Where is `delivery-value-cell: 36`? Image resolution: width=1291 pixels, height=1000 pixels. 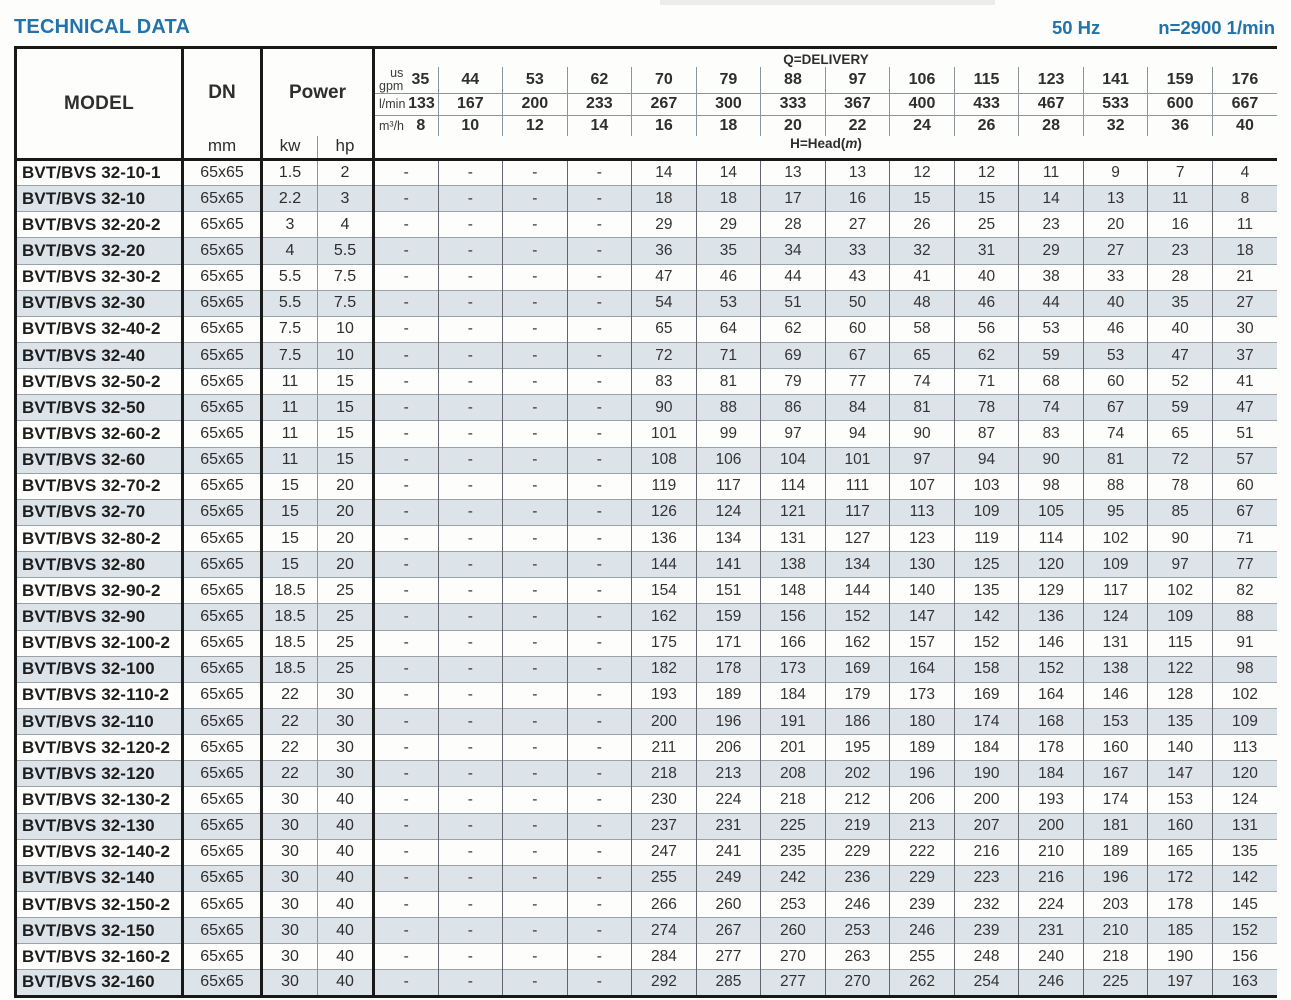
delivery-value-cell: 36 is located at coordinates (1180, 125).